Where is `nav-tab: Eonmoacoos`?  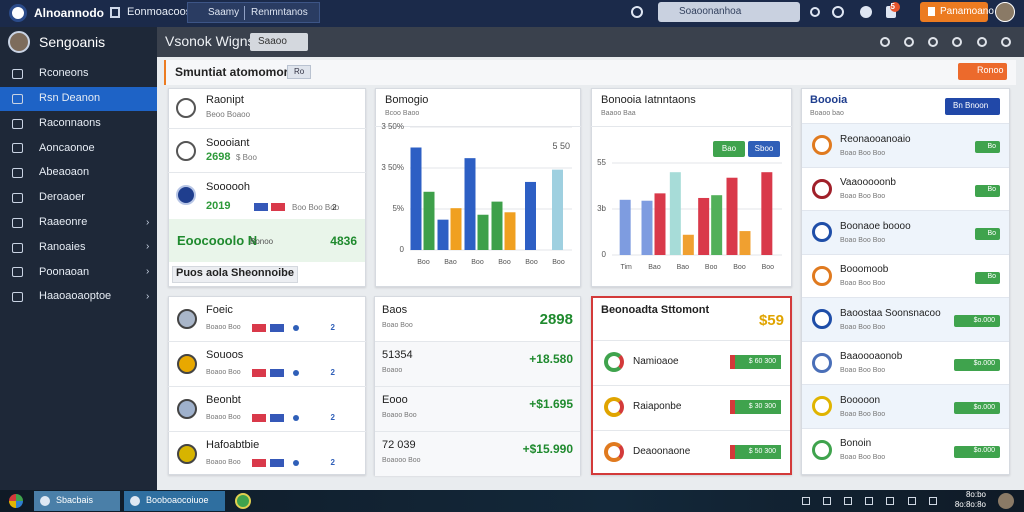 nav-tab: Eonmoacoos is located at coordinates (159, 12).